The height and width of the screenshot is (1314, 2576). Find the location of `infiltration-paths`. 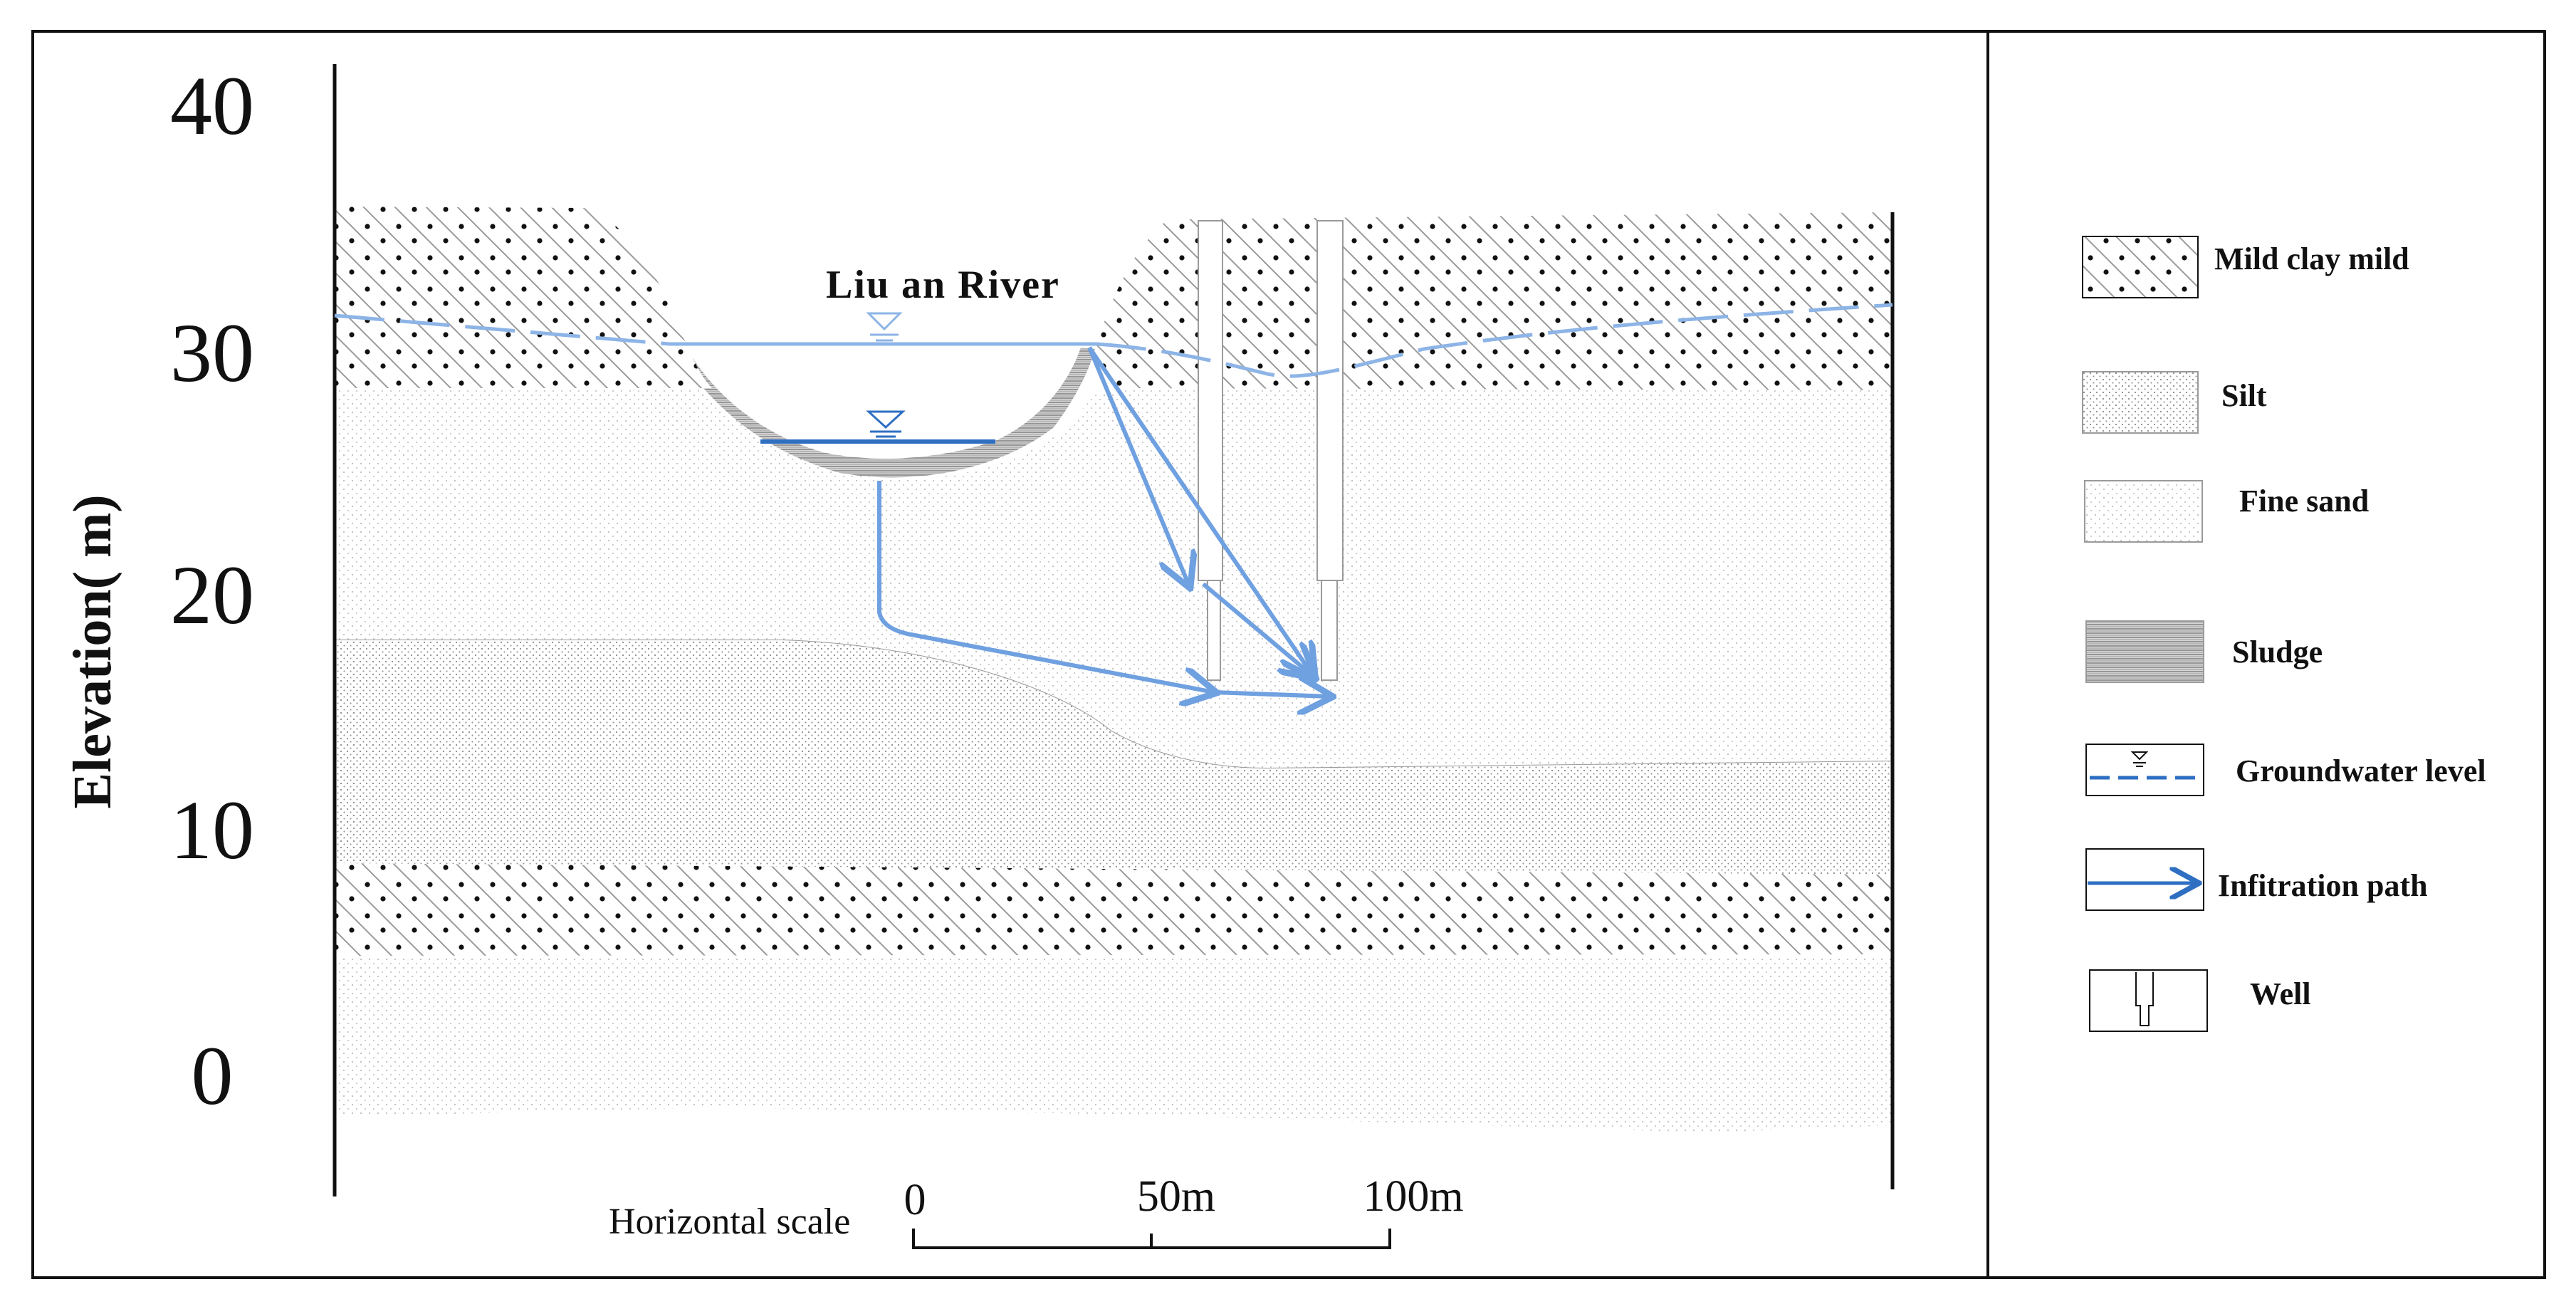

infiltration-paths is located at coordinates (1103, 521).